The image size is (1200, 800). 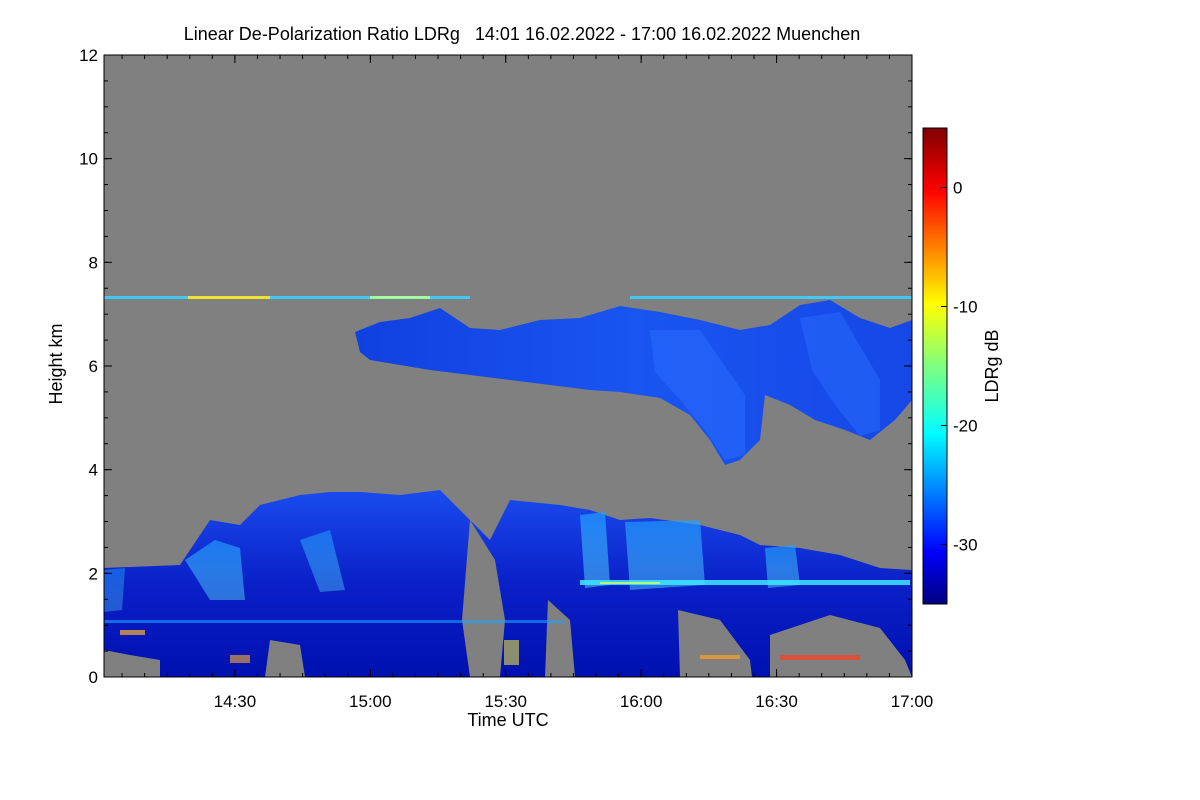 I want to click on y-tick-label: 12, so click(x=88, y=55).